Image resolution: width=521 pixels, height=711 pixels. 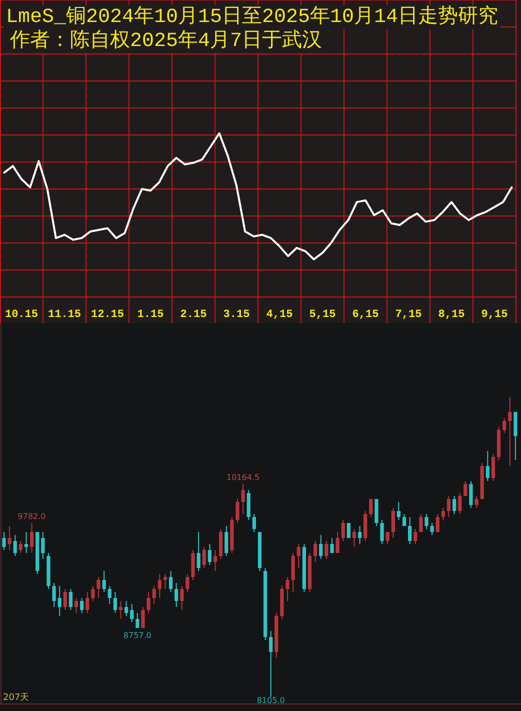 I want to click on x-tick-label: 10.15, so click(x=21, y=315).